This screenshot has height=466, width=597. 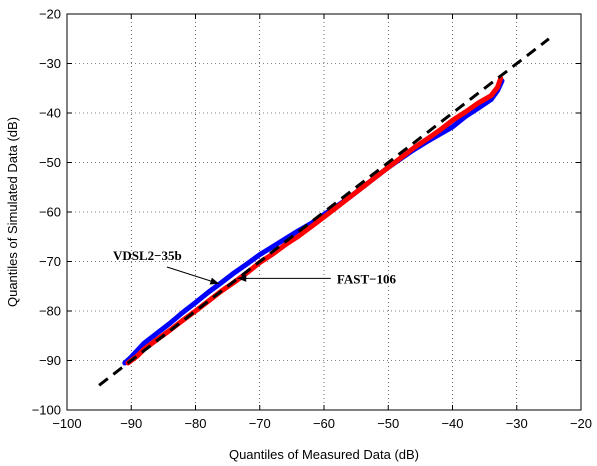 I want to click on x-axis-label: Quantiles of Measured Data (dB), so click(x=324, y=454).